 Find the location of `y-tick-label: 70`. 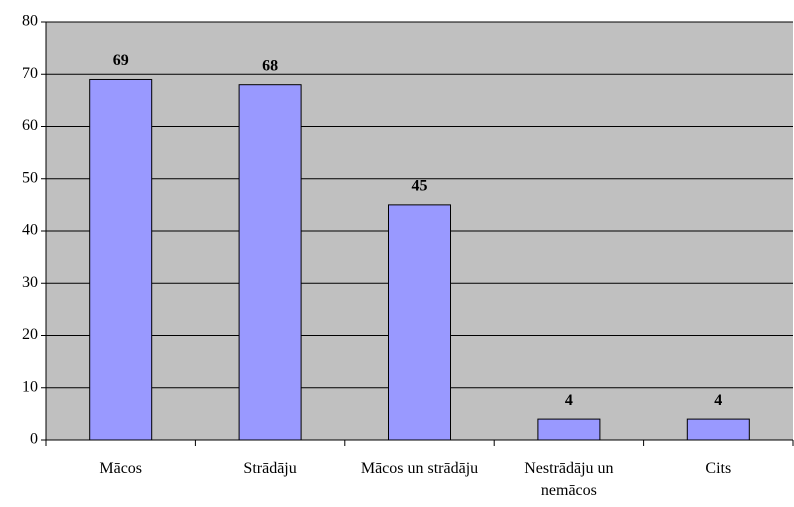

y-tick-label: 70 is located at coordinates (30, 73).